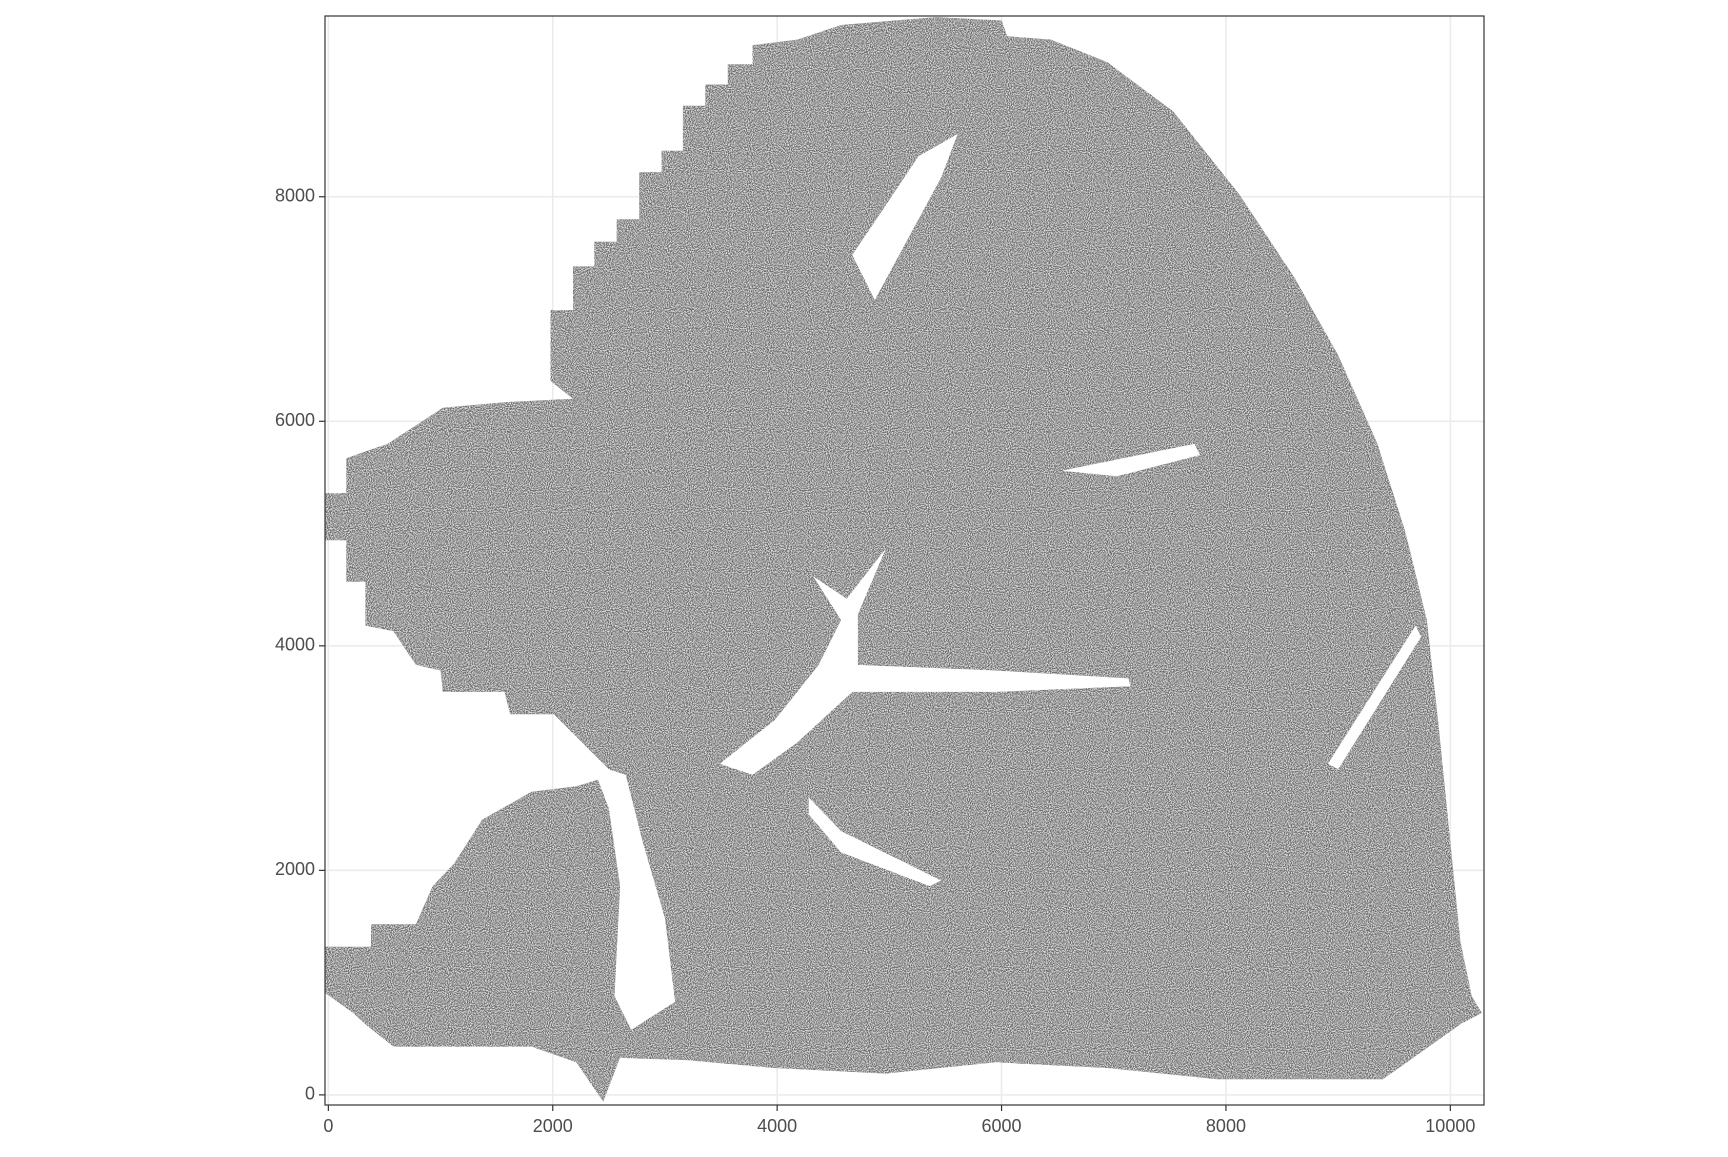  Describe the element at coordinates (310, 1094) in the screenshot. I see `y-tick-label: 0` at that location.